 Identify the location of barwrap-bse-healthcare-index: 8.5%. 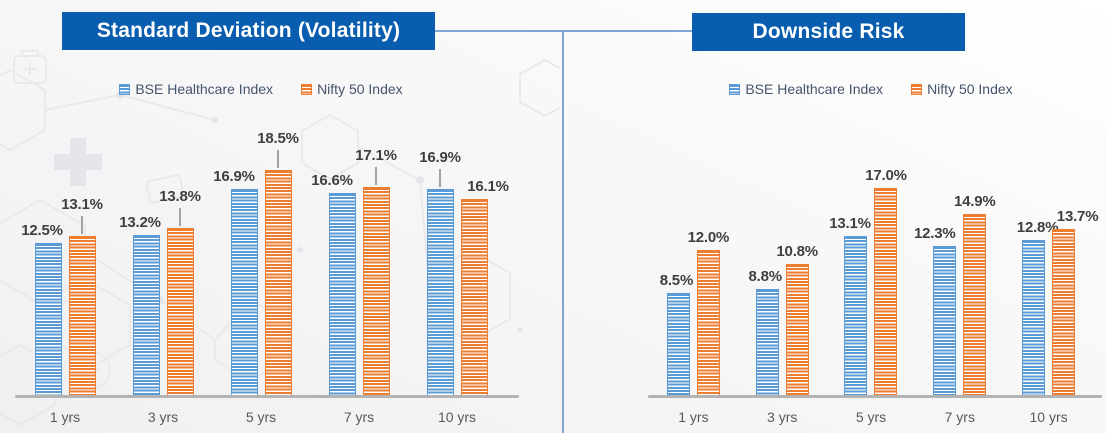
(676, 334).